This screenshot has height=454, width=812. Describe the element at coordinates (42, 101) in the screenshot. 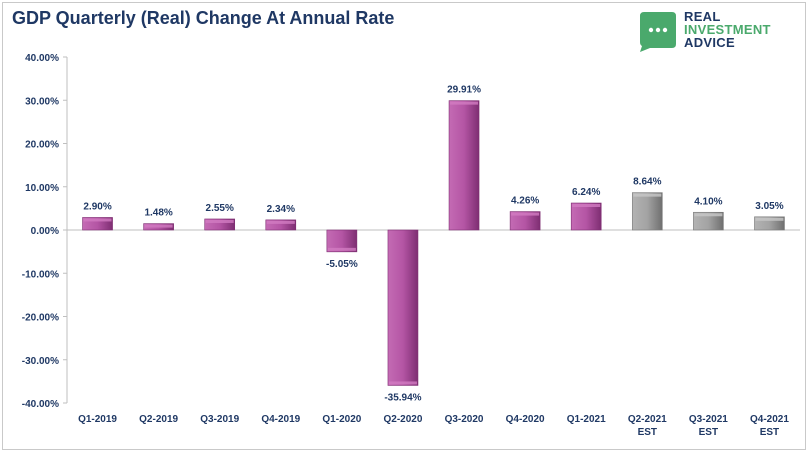

I see `y-tick-label: 30.00%` at that location.